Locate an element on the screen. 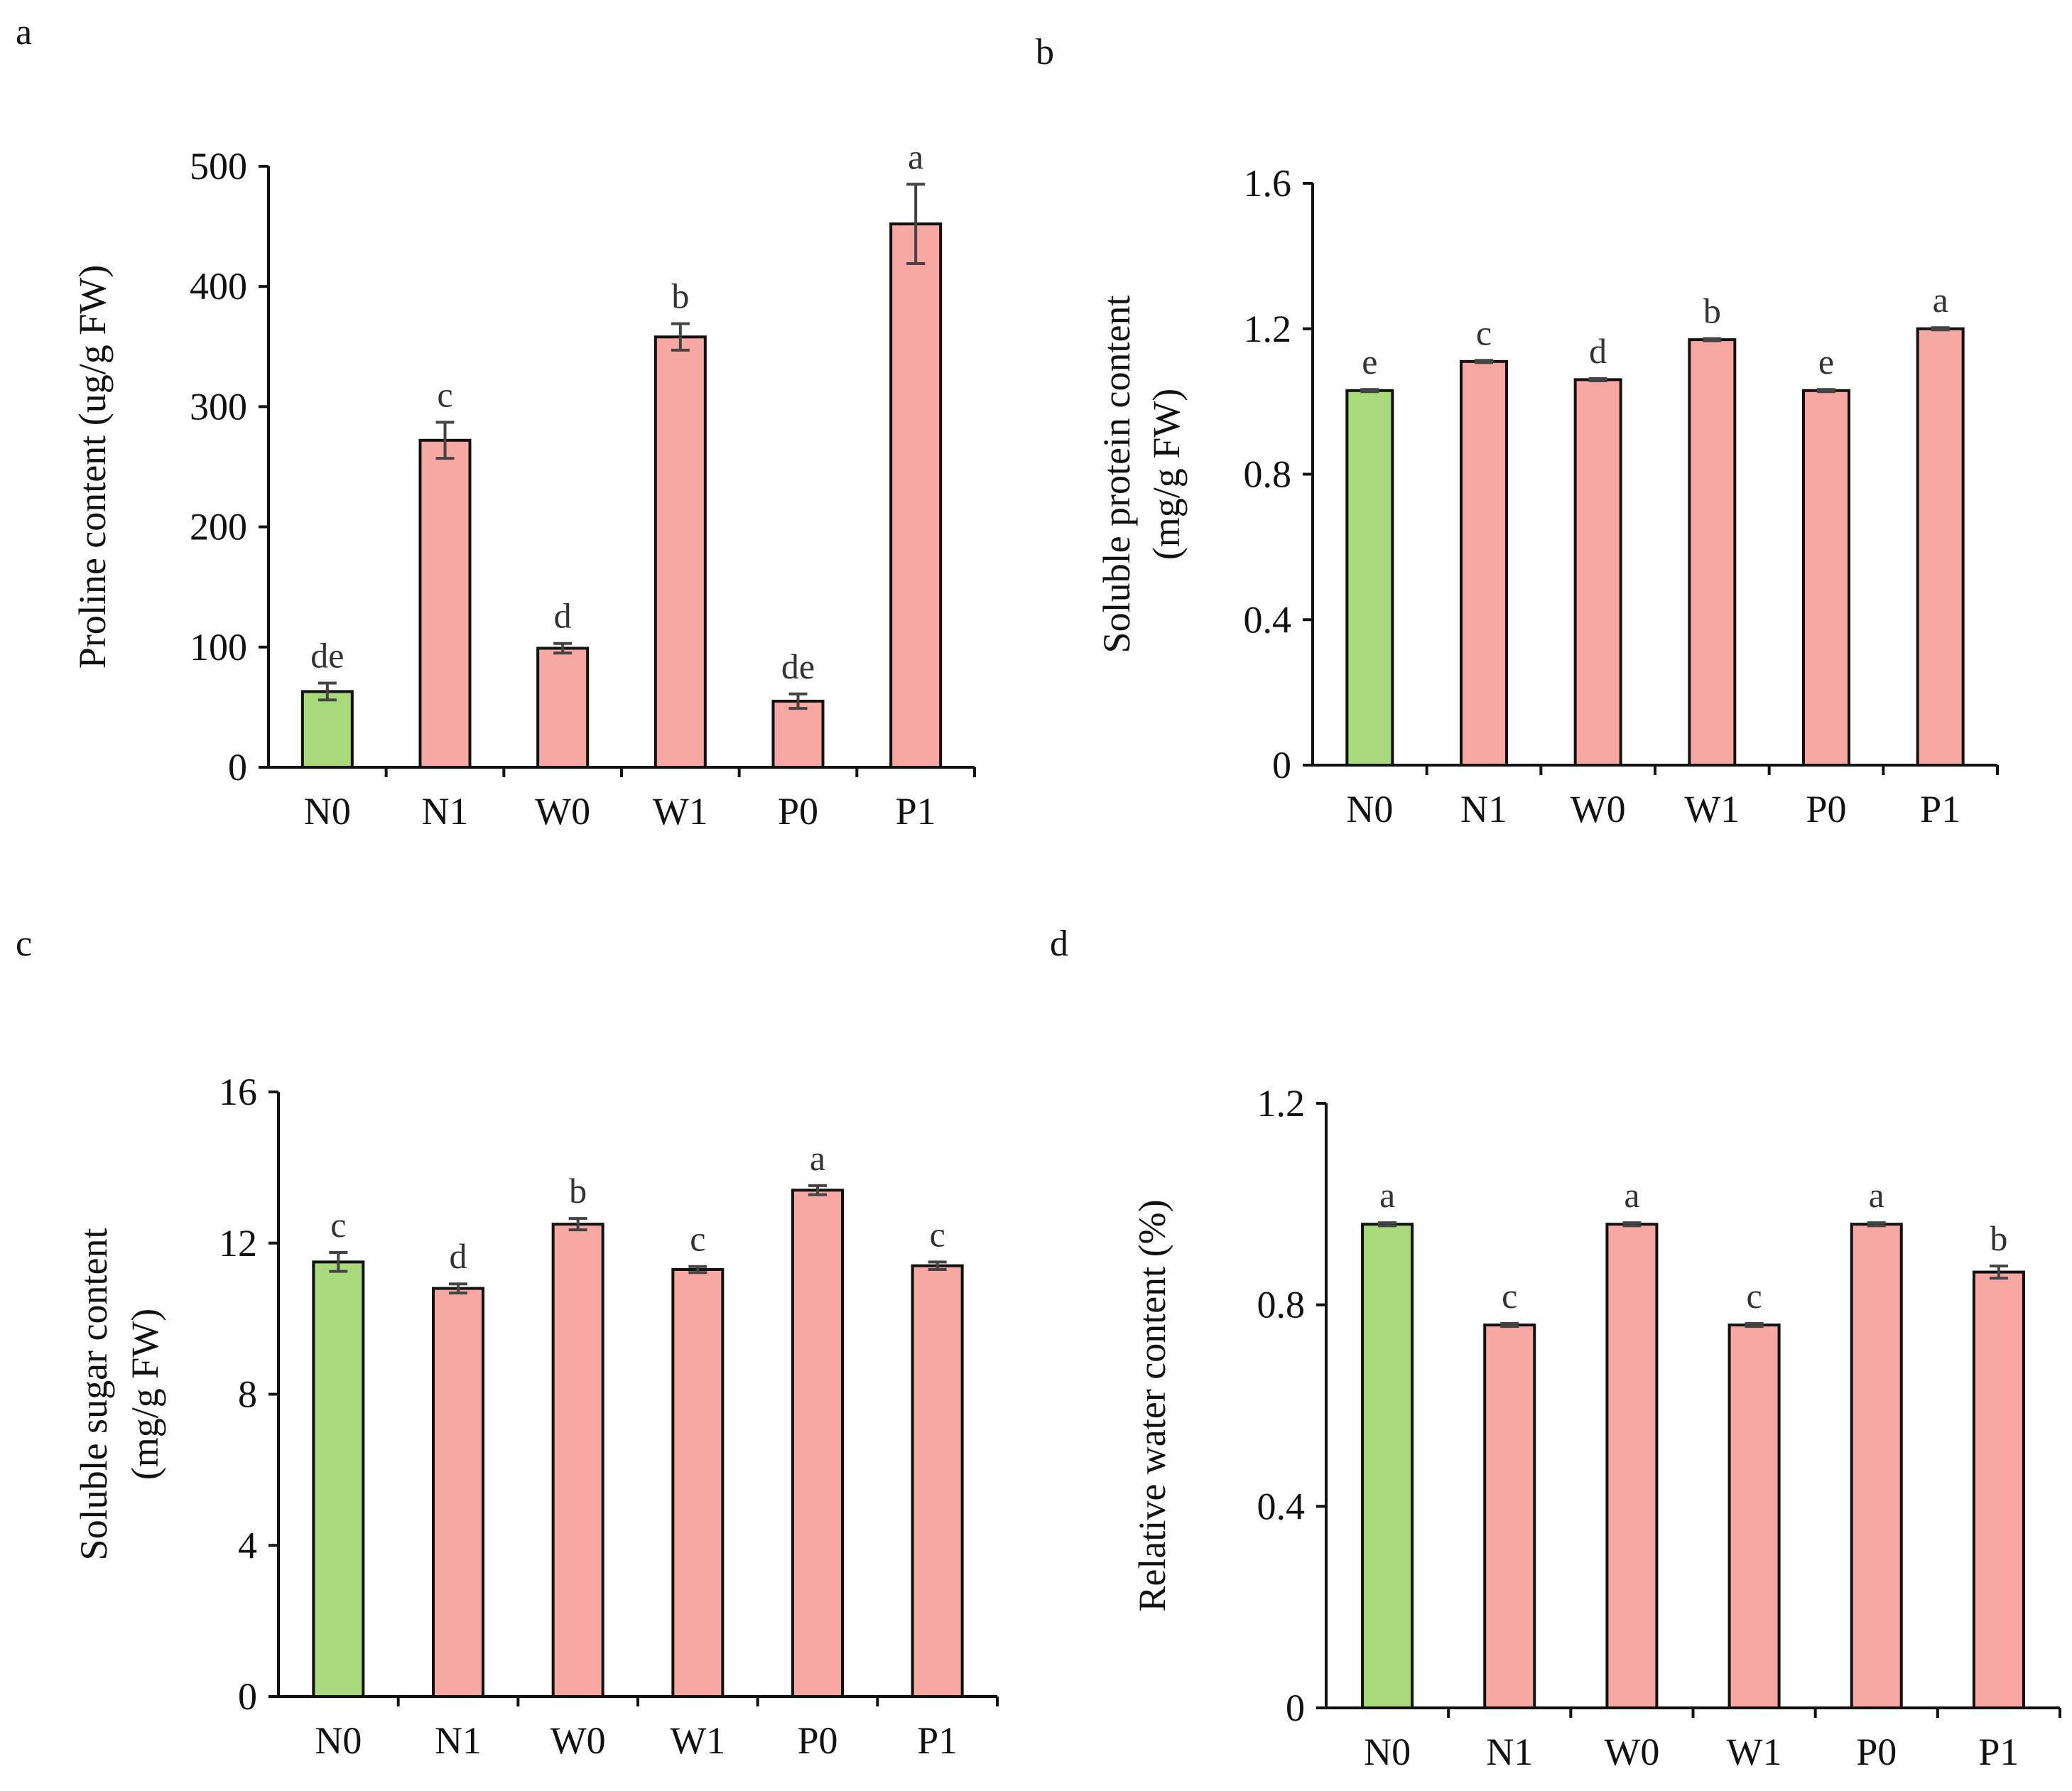 The width and height of the screenshot is (2072, 1791). panel-b-category-label: W1 is located at coordinates (1712, 809).